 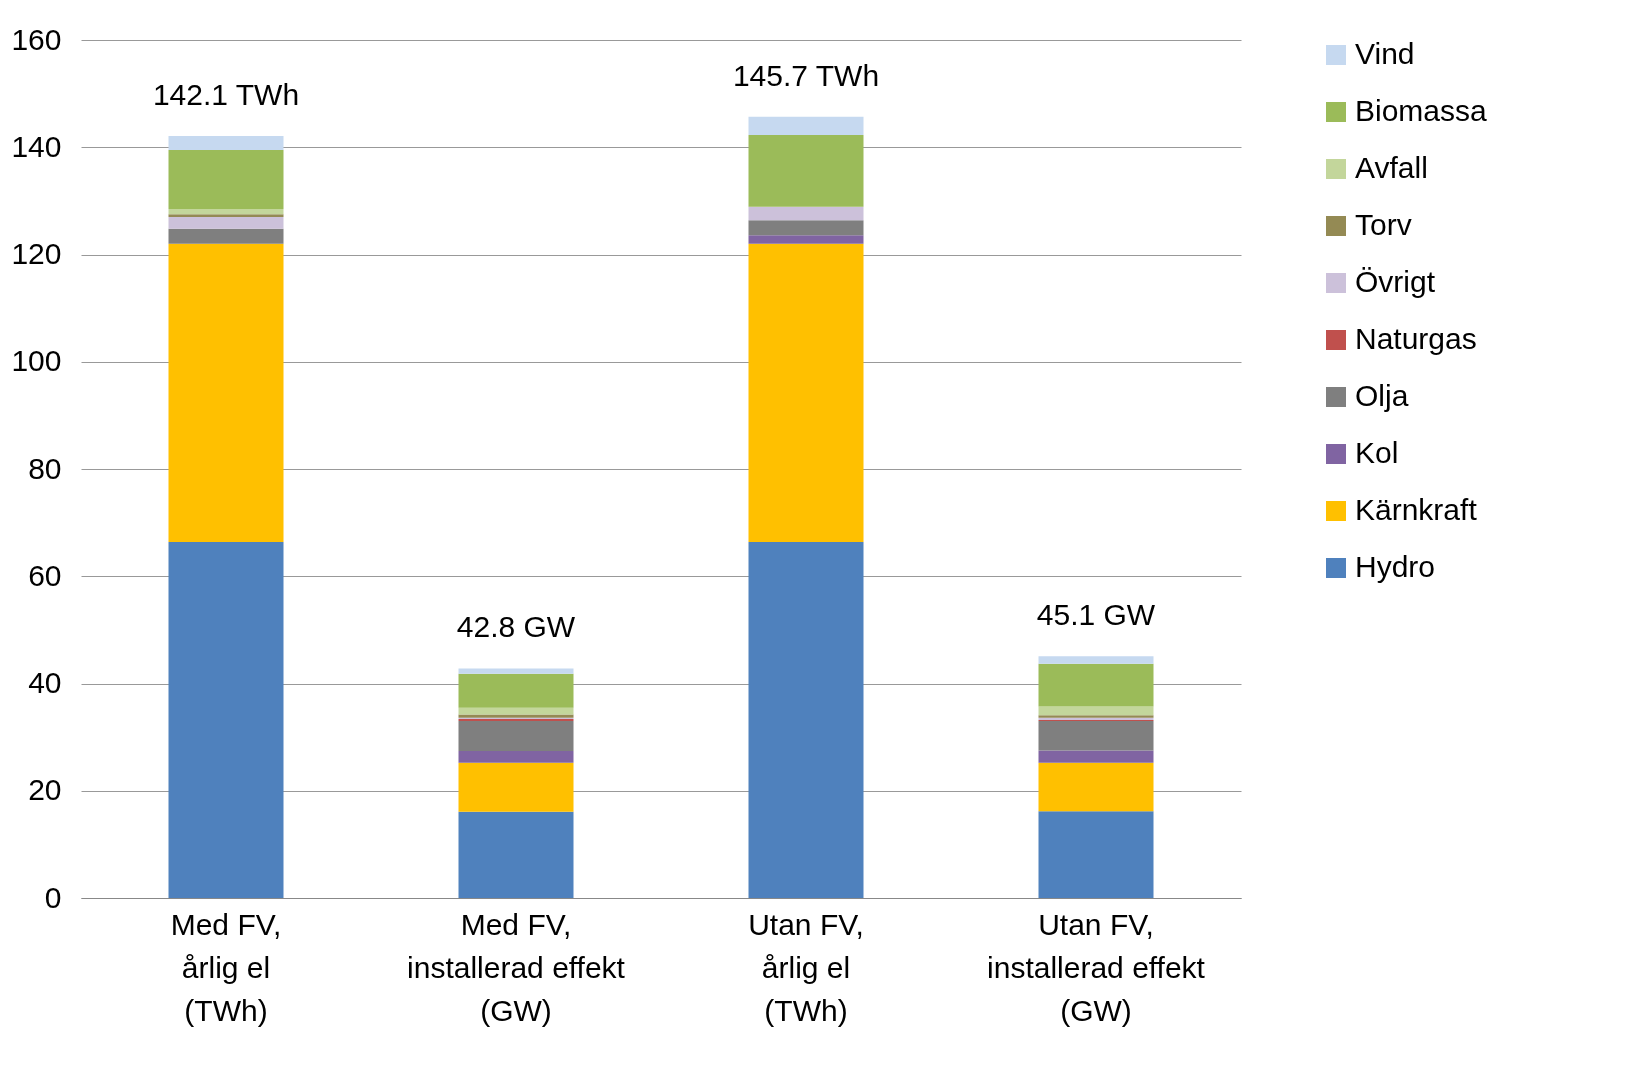 What do you see at coordinates (806, 75) in the screenshot?
I see `total-label: 145.7 TWh` at bounding box center [806, 75].